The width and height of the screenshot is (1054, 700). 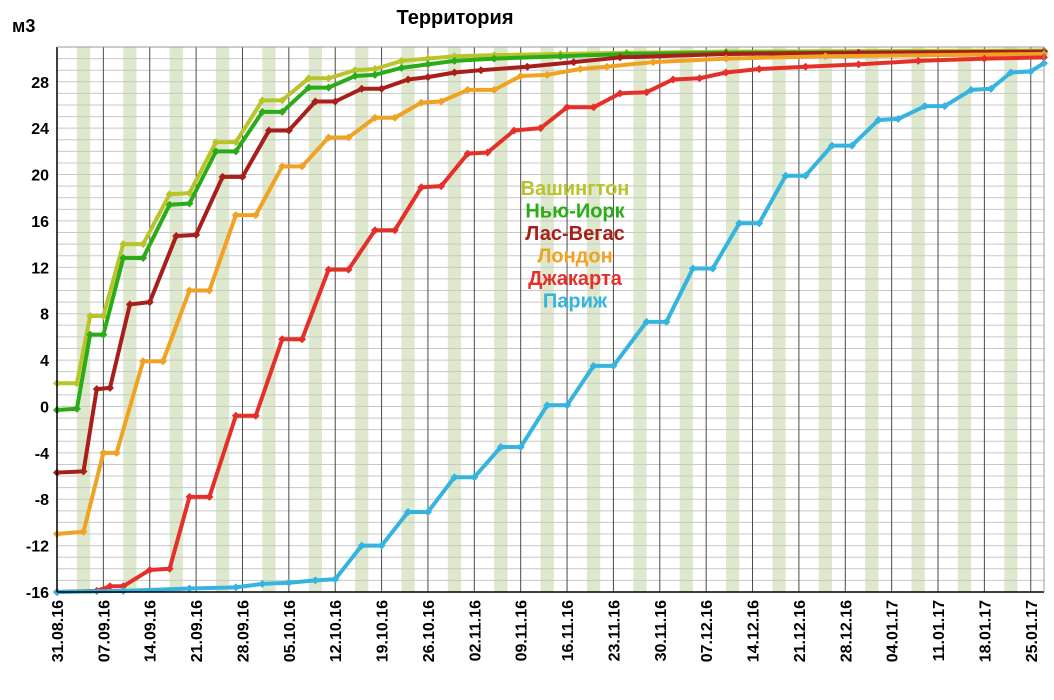 What do you see at coordinates (754, 631) in the screenshot?
I see `x-tick-label: 14.12.16` at bounding box center [754, 631].